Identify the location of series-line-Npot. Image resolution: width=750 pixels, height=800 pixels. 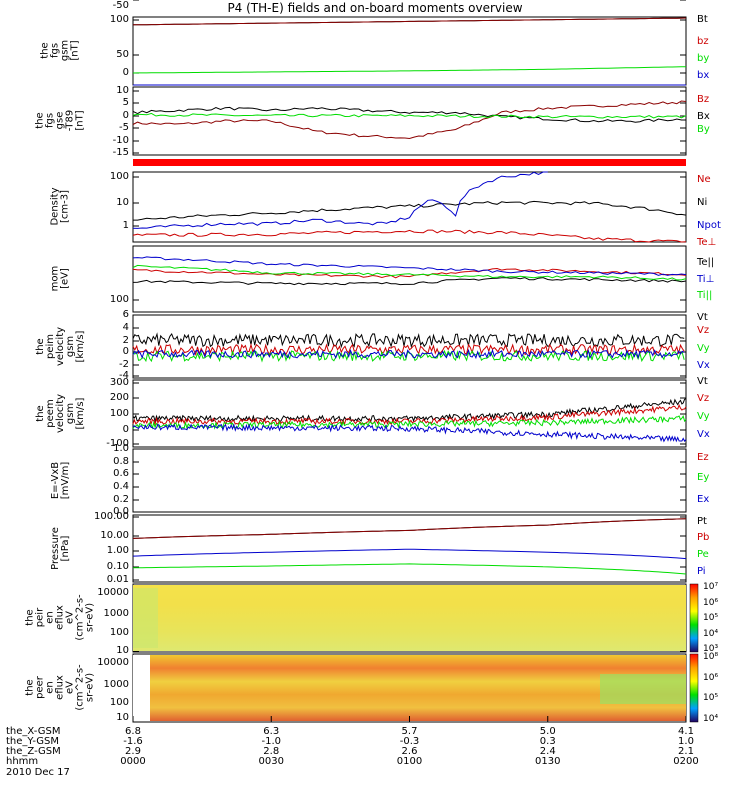
(340, 200).